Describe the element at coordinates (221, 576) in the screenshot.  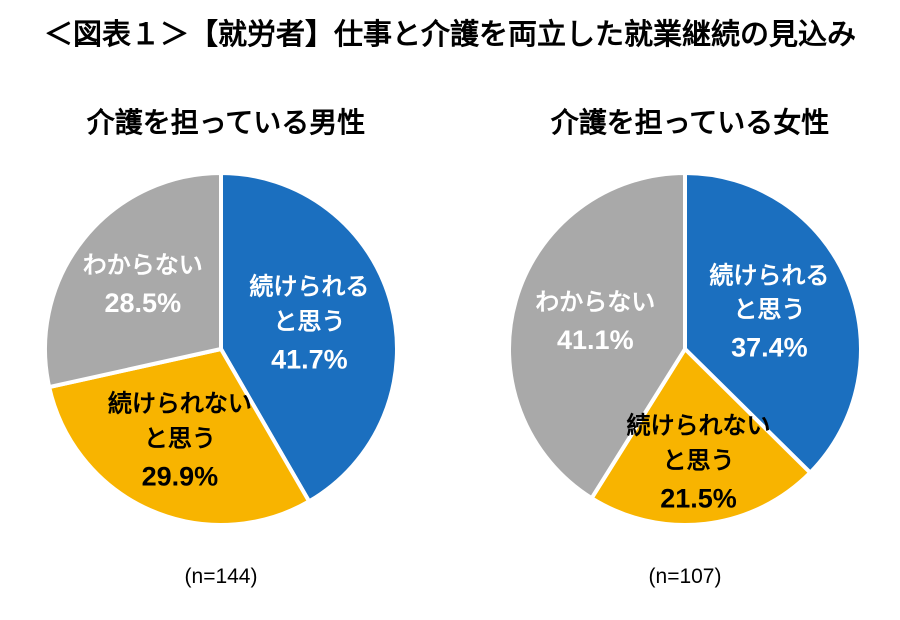
I see `sample-size-men: (n=144)` at that location.